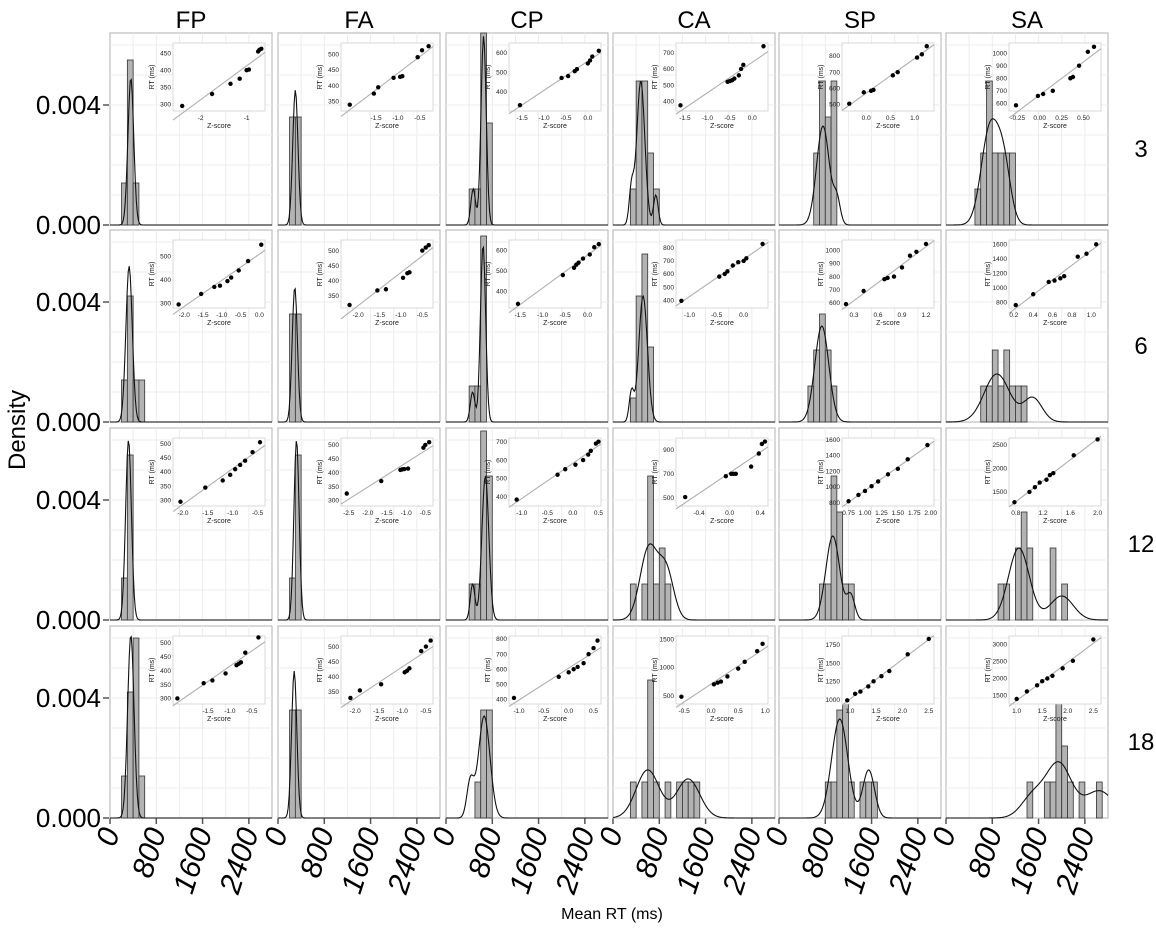 The height and width of the screenshot is (930, 1156). What do you see at coordinates (526, 20) in the screenshot?
I see `column-label-cp: CP` at bounding box center [526, 20].